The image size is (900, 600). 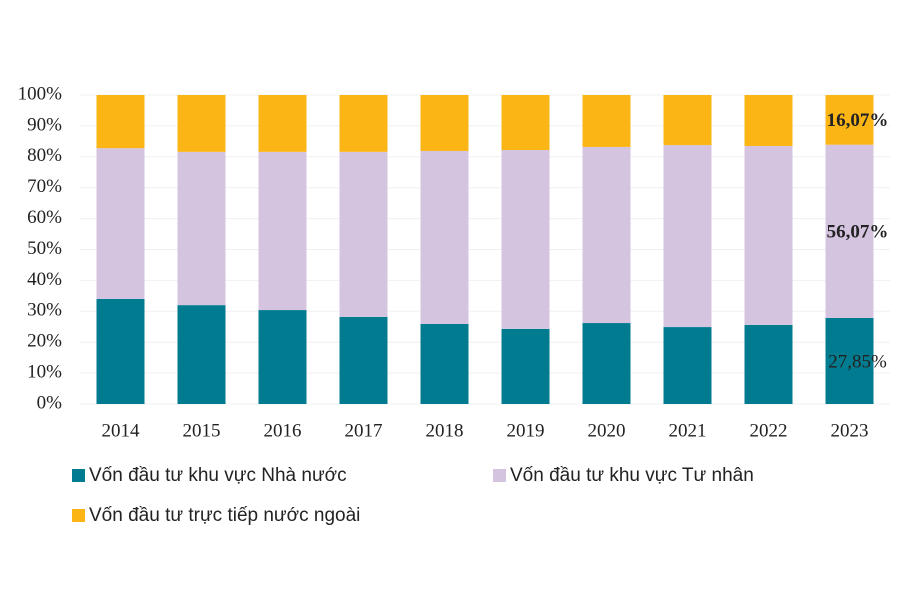 What do you see at coordinates (44, 310) in the screenshot?
I see `y-tick-label: 30%` at bounding box center [44, 310].